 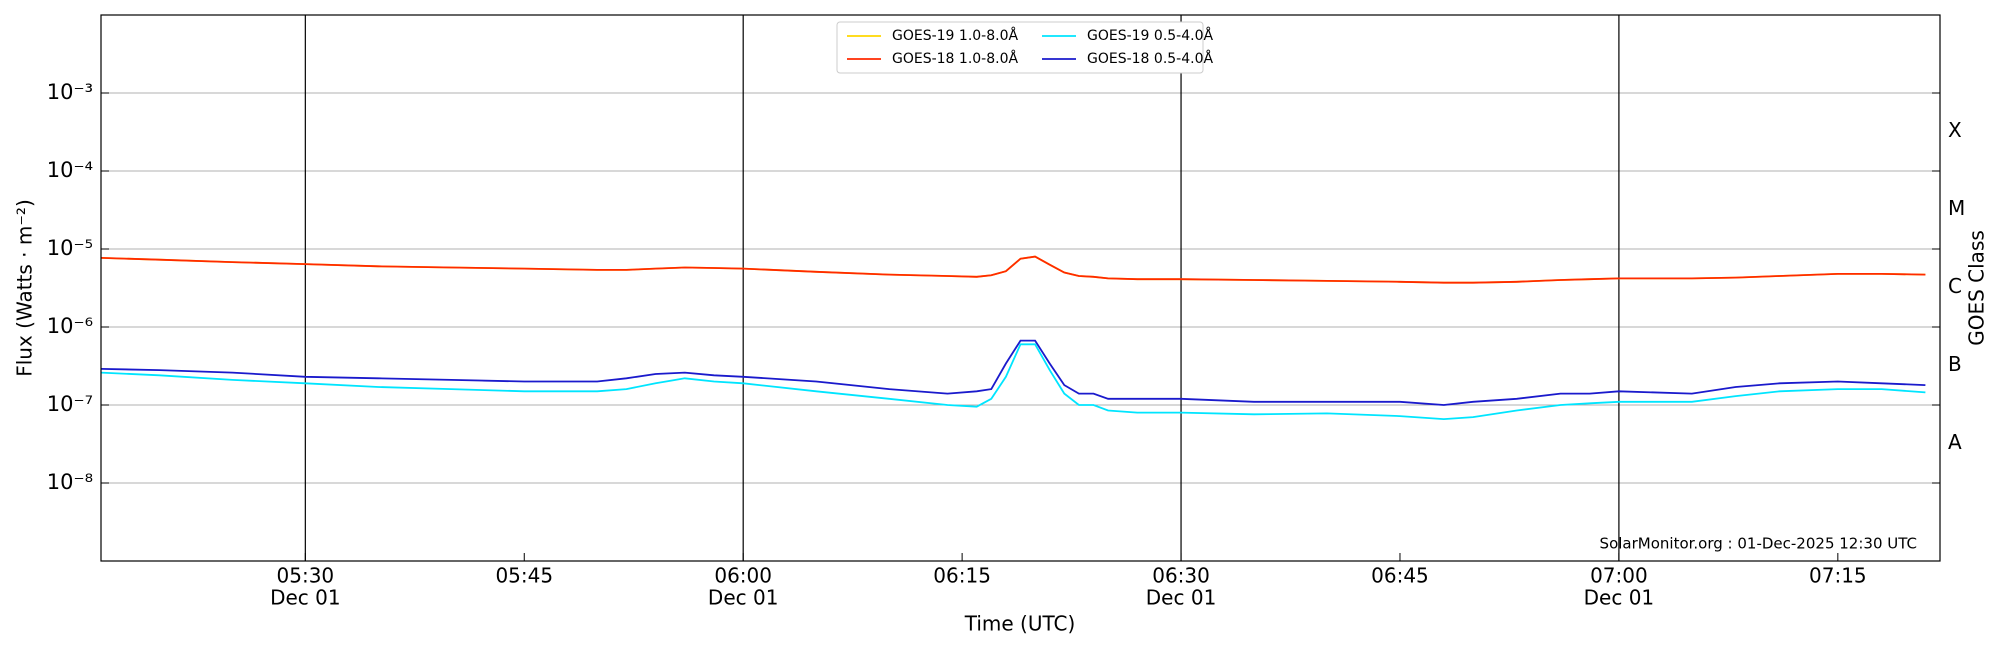 What do you see at coordinates (1150, 35) in the screenshot?
I see `legend-label: GOES-19 0.5-4.0Å` at bounding box center [1150, 35].